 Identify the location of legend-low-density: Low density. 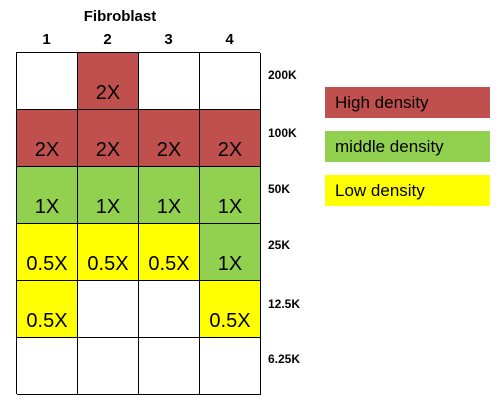
(407, 190).